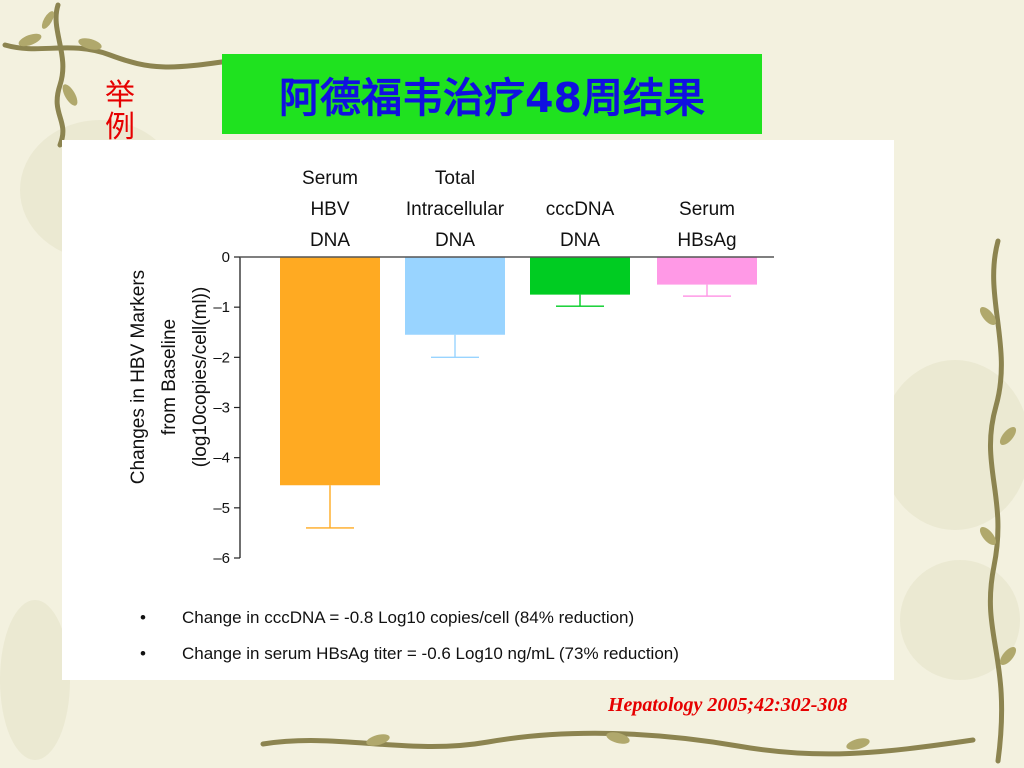  I want to click on slide-title: 阿德福韦治疗48周结果, so click(492, 98).